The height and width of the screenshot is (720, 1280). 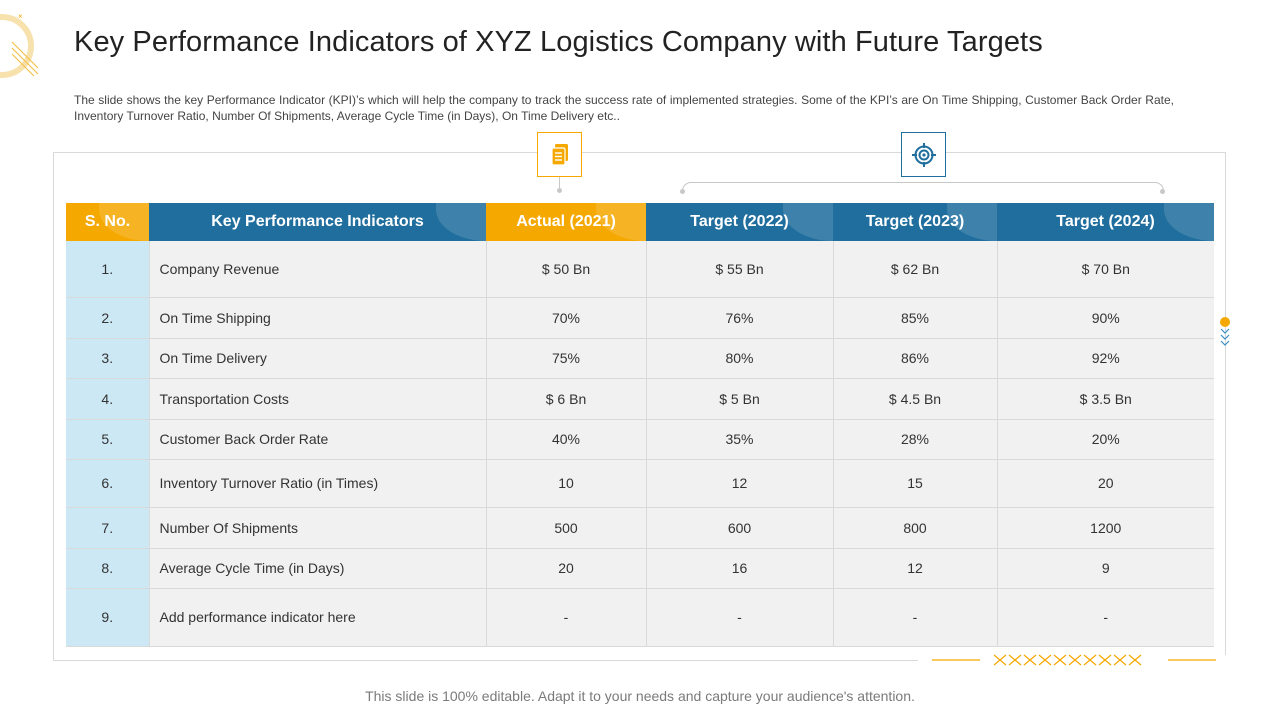 I want to click on serial-number-cell: 4., so click(x=108, y=399).